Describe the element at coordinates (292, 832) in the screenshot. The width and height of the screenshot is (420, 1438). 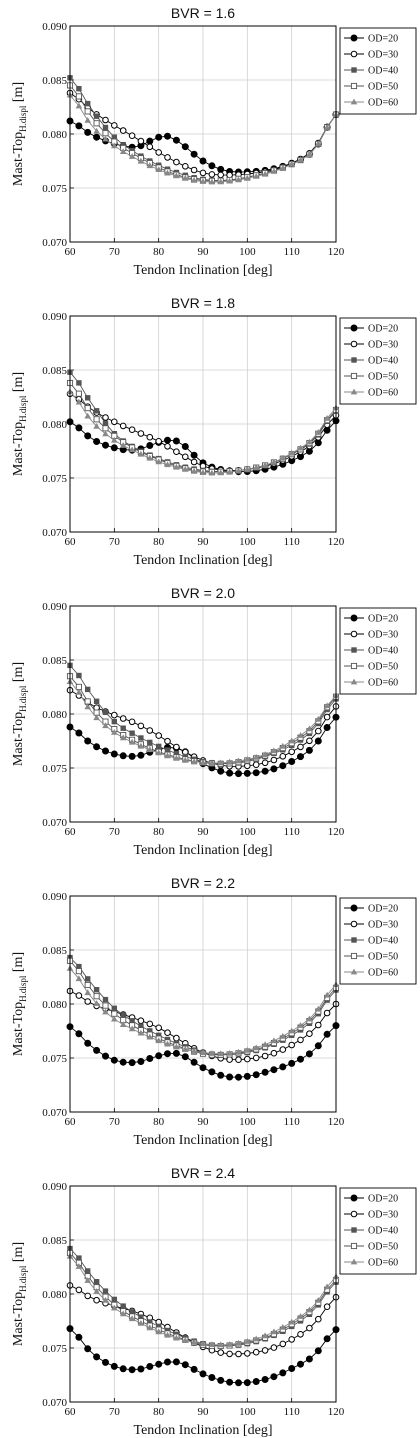
I see `x-tick-label: 110` at that location.